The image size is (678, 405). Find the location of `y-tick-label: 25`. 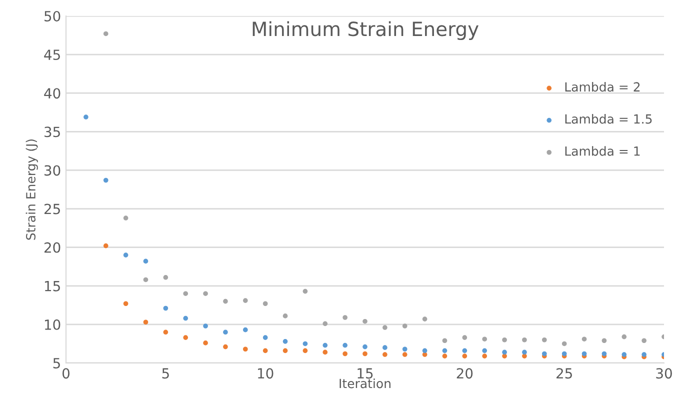

y-tick-label: 25 is located at coordinates (52, 209).